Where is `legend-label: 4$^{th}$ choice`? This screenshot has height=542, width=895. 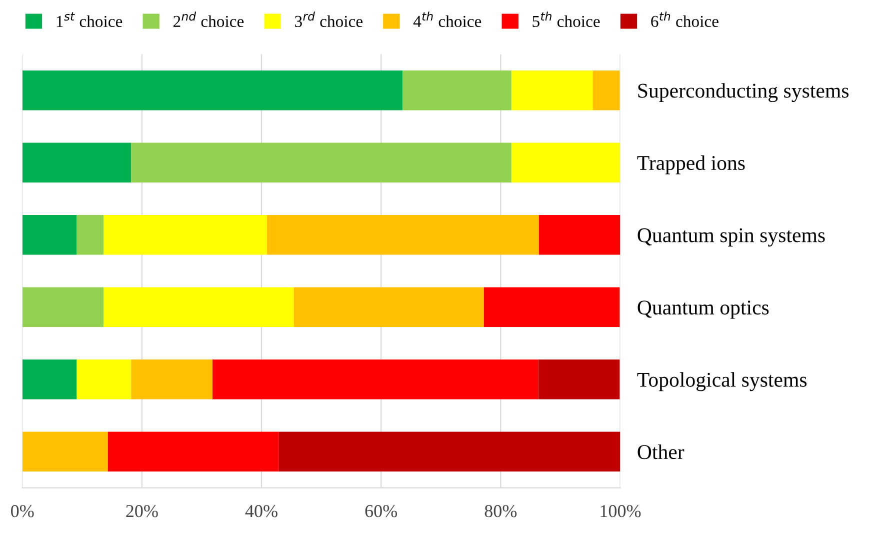 legend-label: 4$^{th}$ choice is located at coordinates (447, 20).